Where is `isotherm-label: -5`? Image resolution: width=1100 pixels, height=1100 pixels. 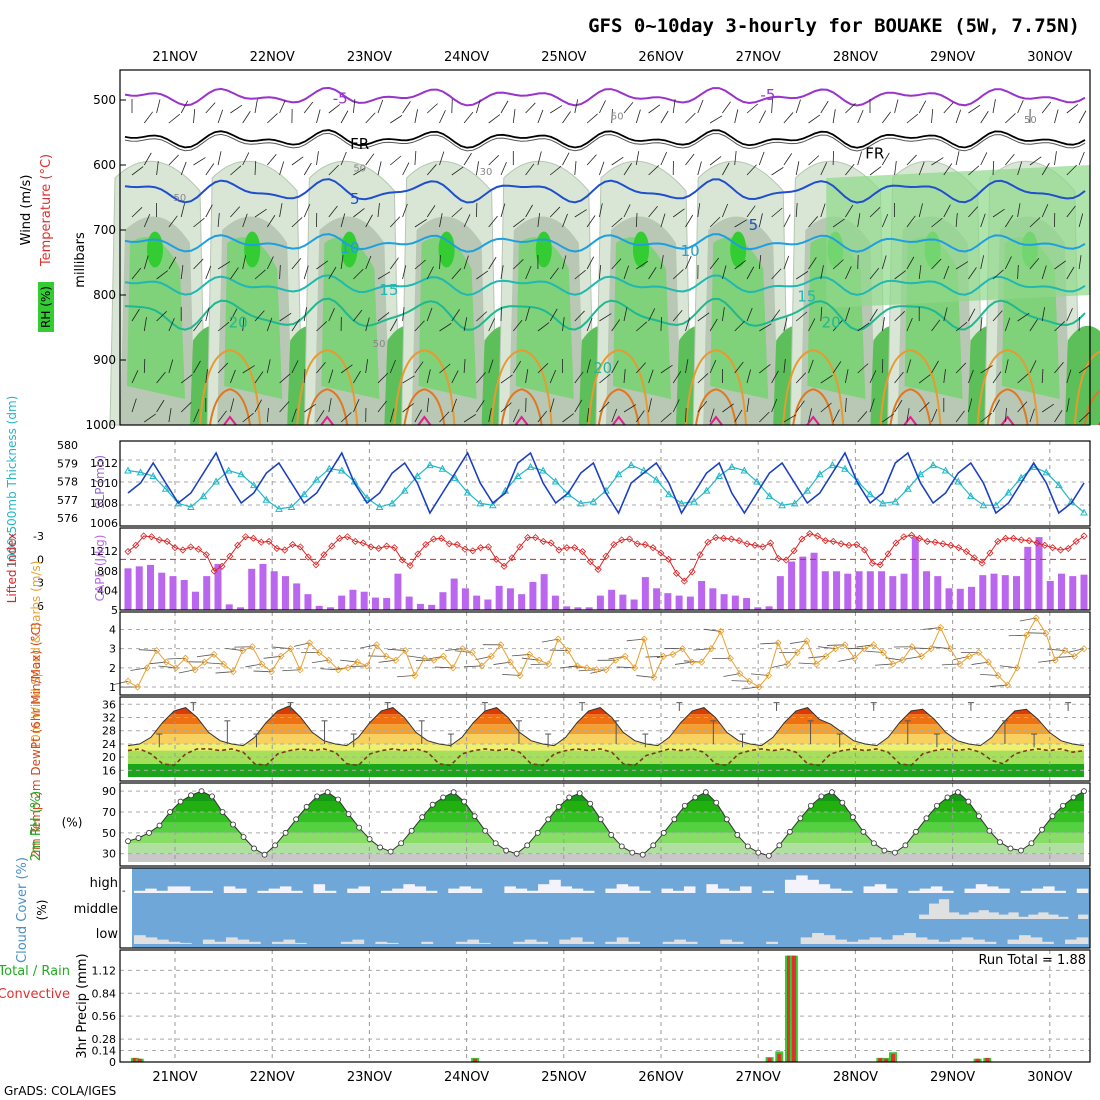 isotherm-label: -5 is located at coordinates (767, 95).